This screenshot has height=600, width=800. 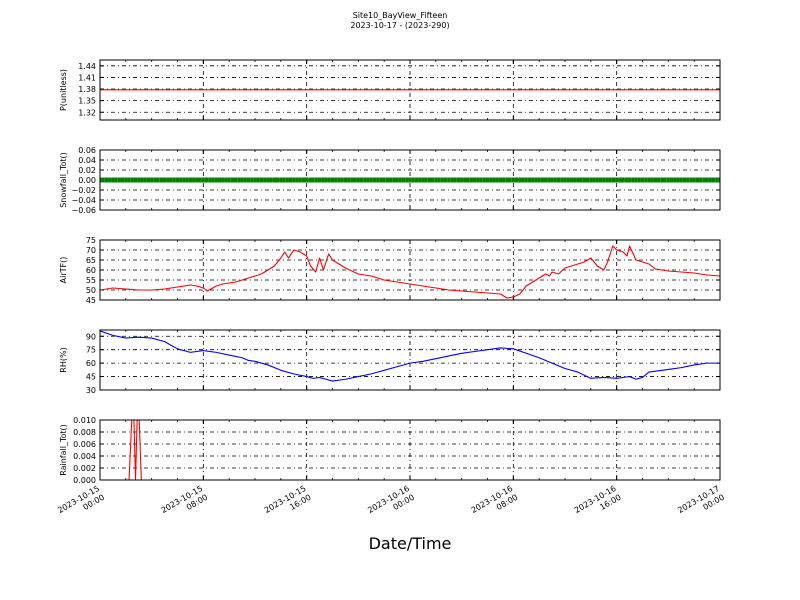 I want to click on y-tick-label: 1.32, so click(x=87, y=112).